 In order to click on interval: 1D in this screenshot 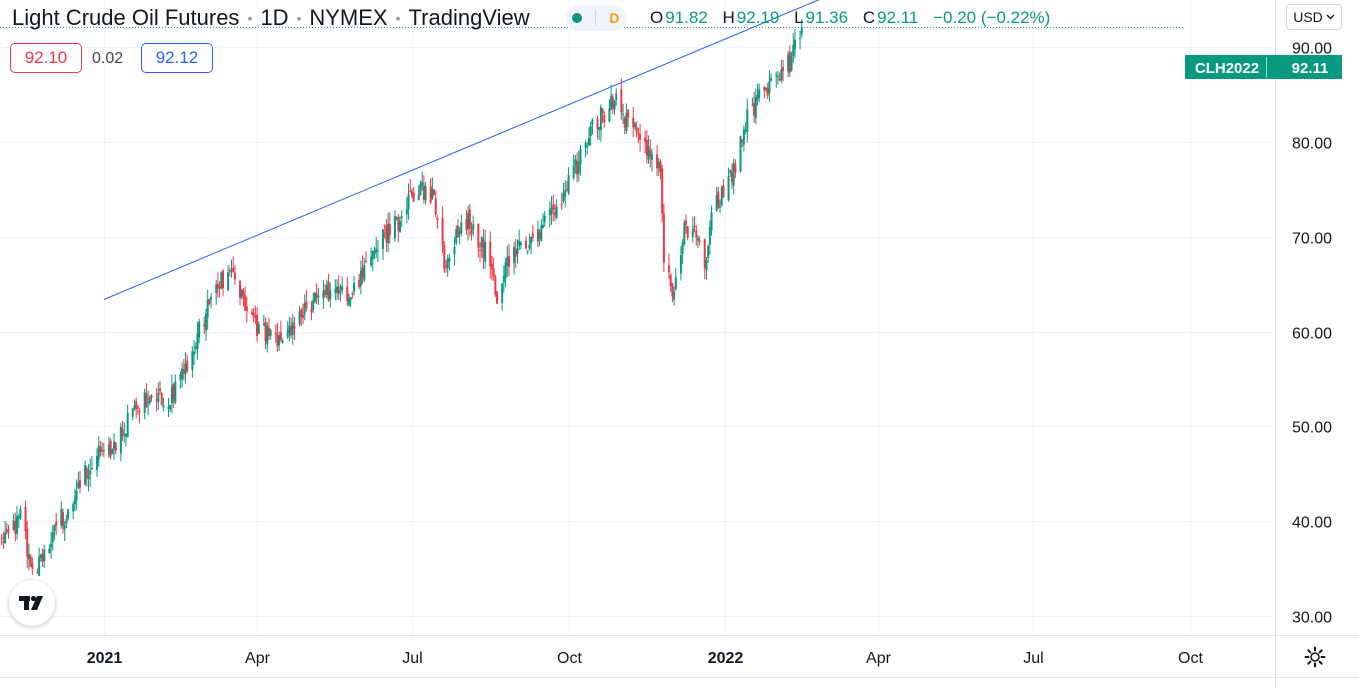, I will do `click(274, 17)`.